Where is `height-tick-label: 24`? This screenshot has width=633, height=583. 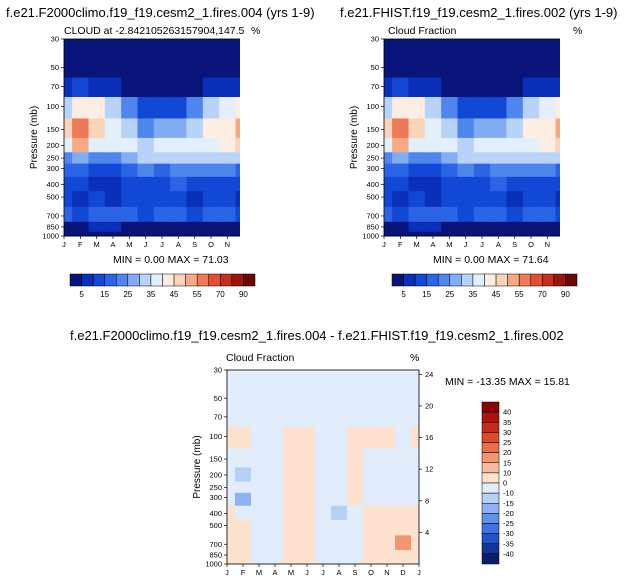 height-tick-label: 24 is located at coordinates (429, 374).